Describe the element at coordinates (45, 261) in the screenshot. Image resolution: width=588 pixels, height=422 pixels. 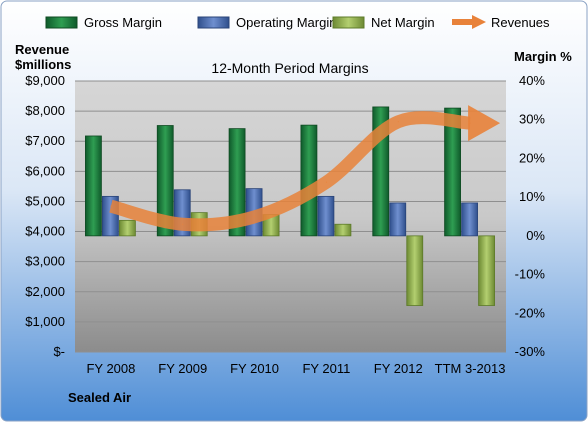
I see `left-tick-label: $3,000` at that location.